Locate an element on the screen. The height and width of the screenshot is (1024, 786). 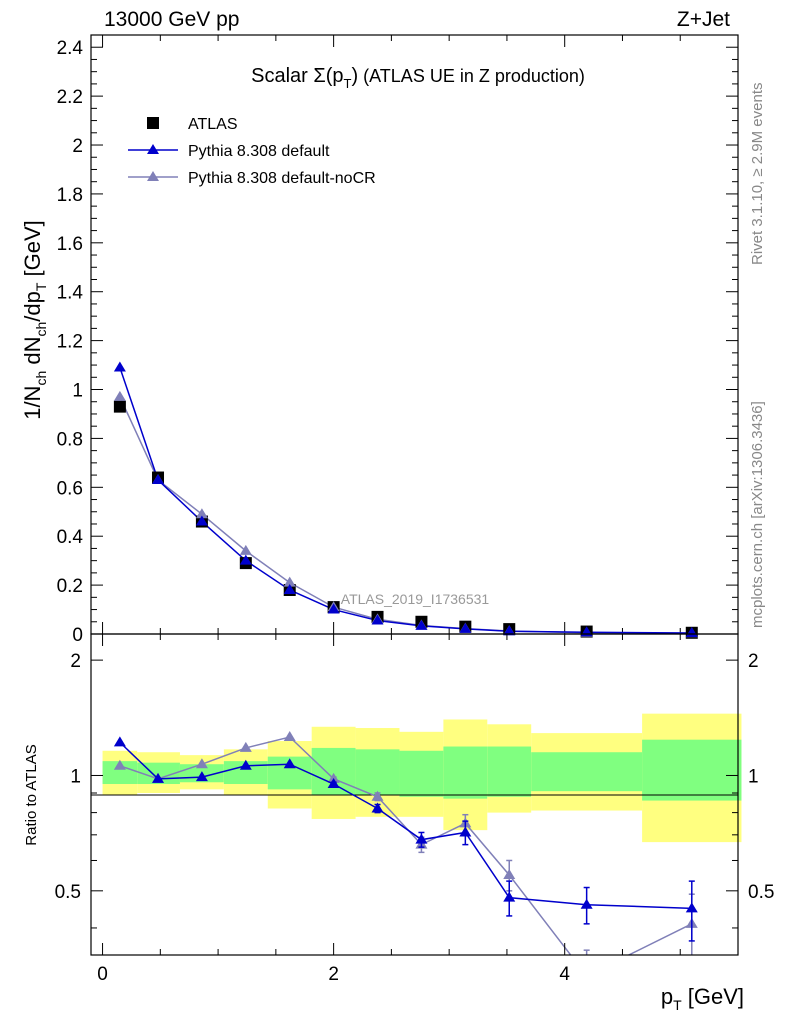
x-tick-label: 4 is located at coordinates (564, 974).